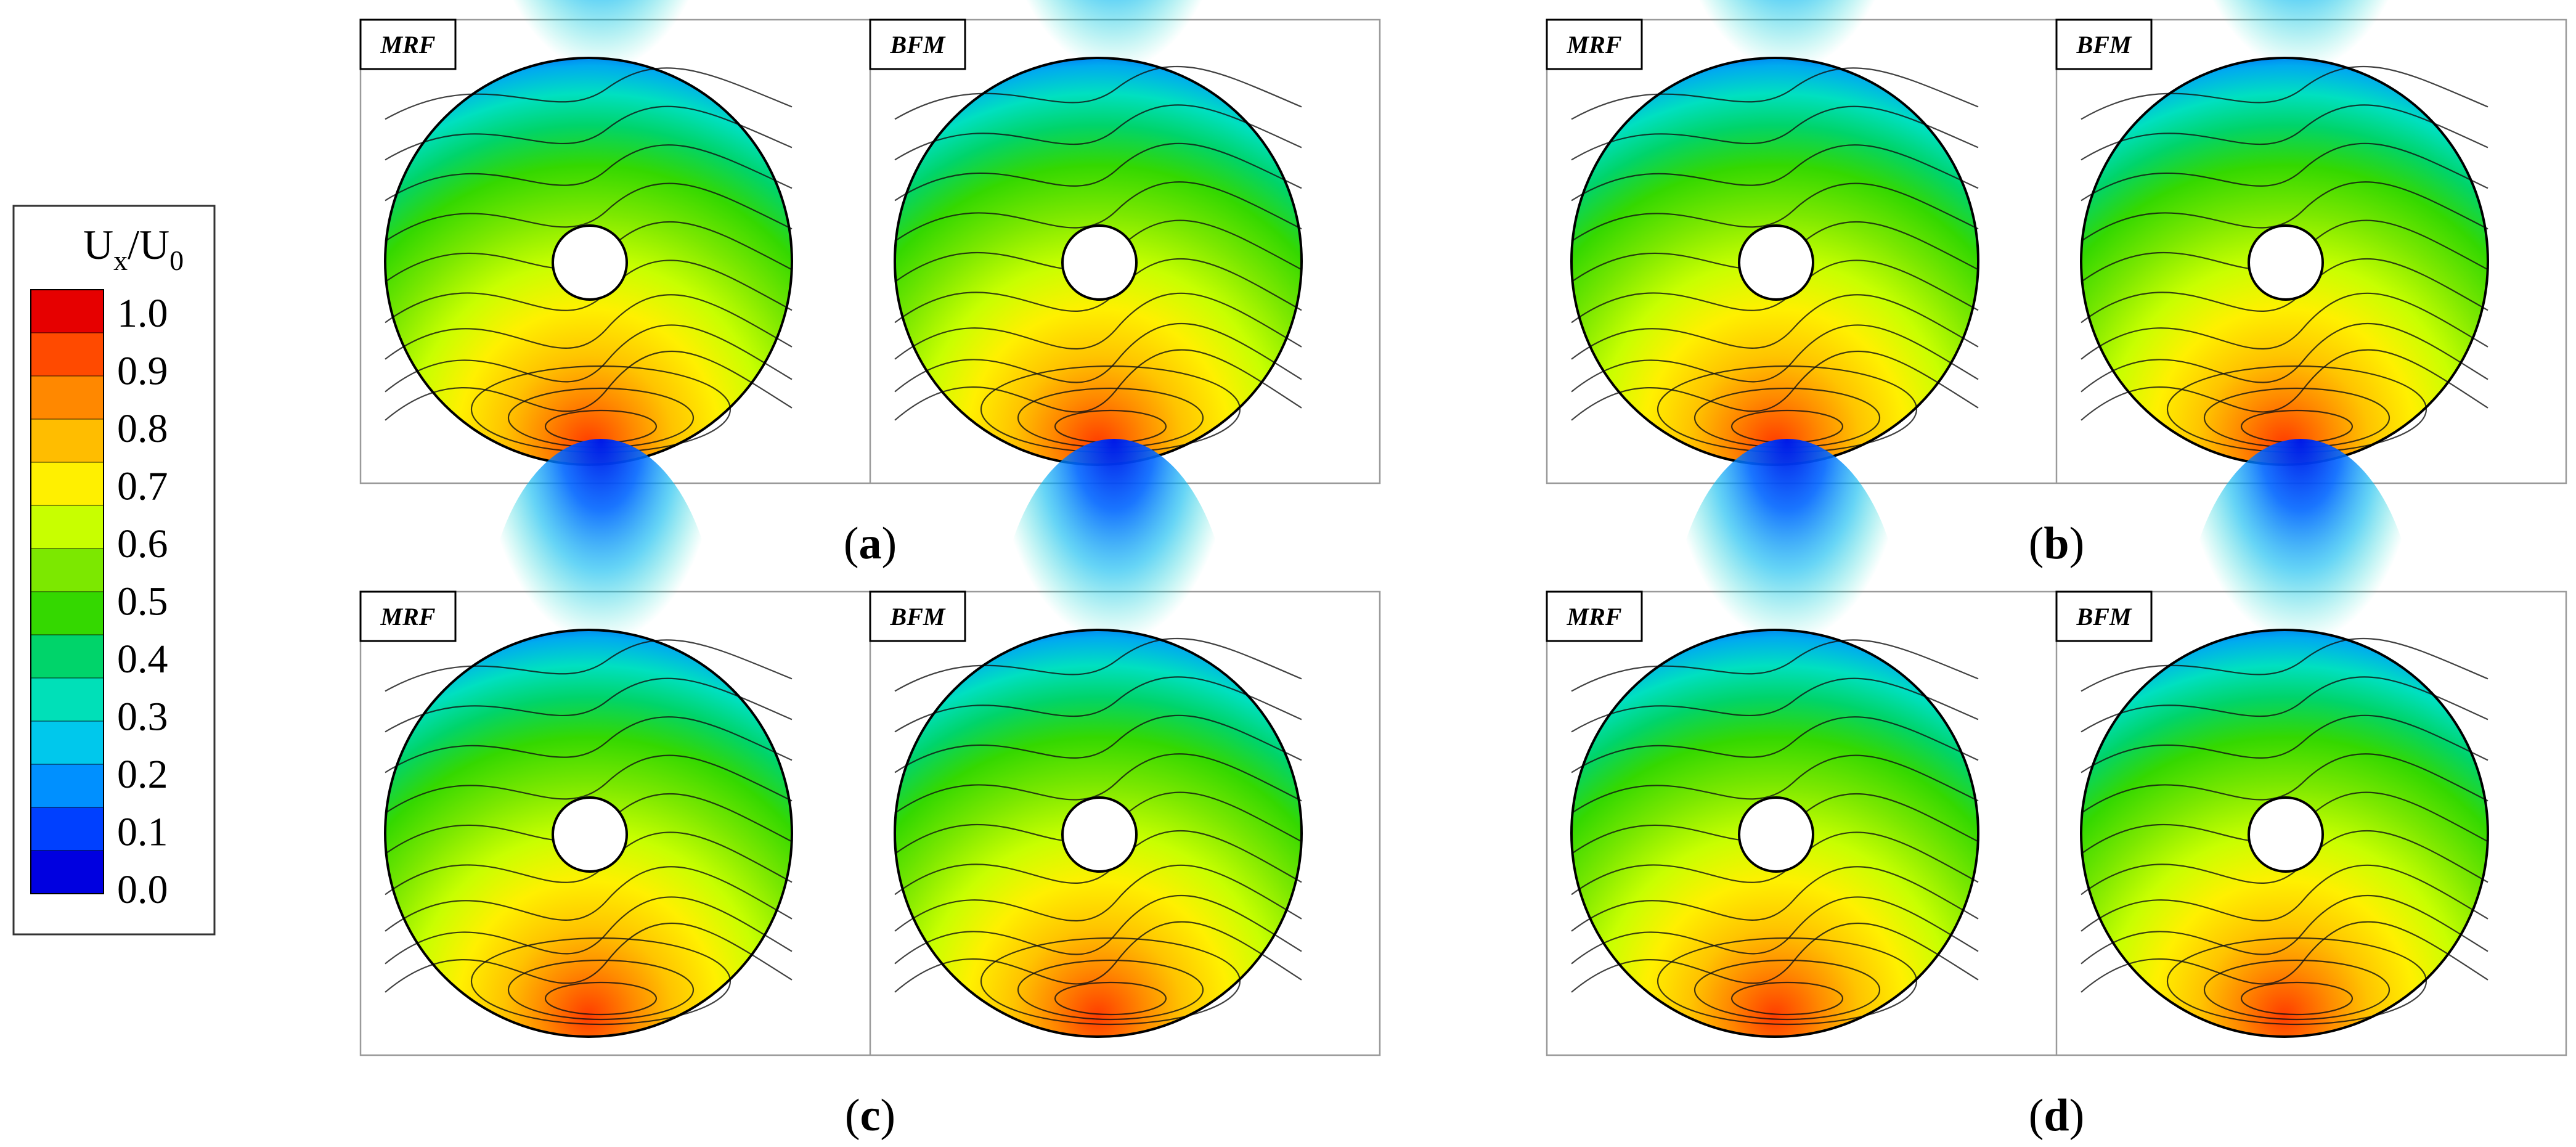 The image size is (2576, 1147). What do you see at coordinates (121, 260) in the screenshot?
I see `legend-title-title-sub1: x` at bounding box center [121, 260].